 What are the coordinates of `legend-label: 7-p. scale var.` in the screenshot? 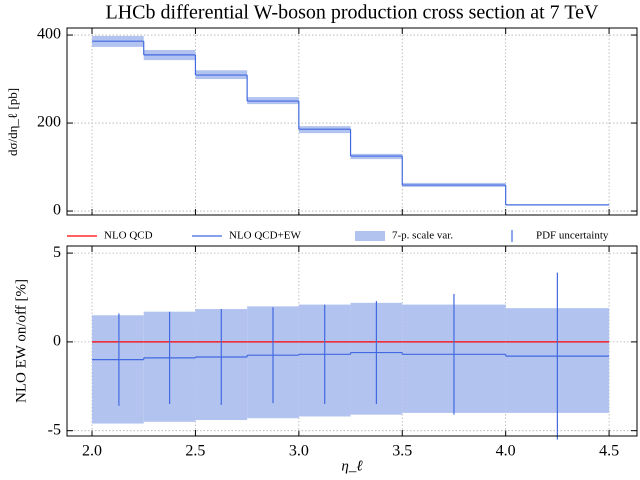 It's located at (422, 236).